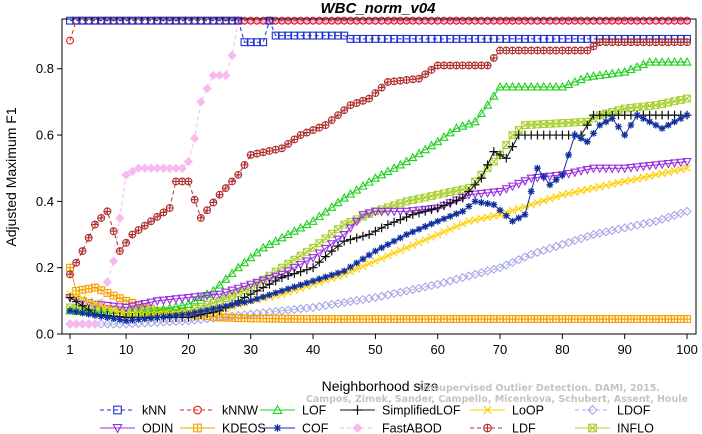  What do you see at coordinates (82, 289) in the screenshot?
I see `kdeos-point` at bounding box center [82, 289].